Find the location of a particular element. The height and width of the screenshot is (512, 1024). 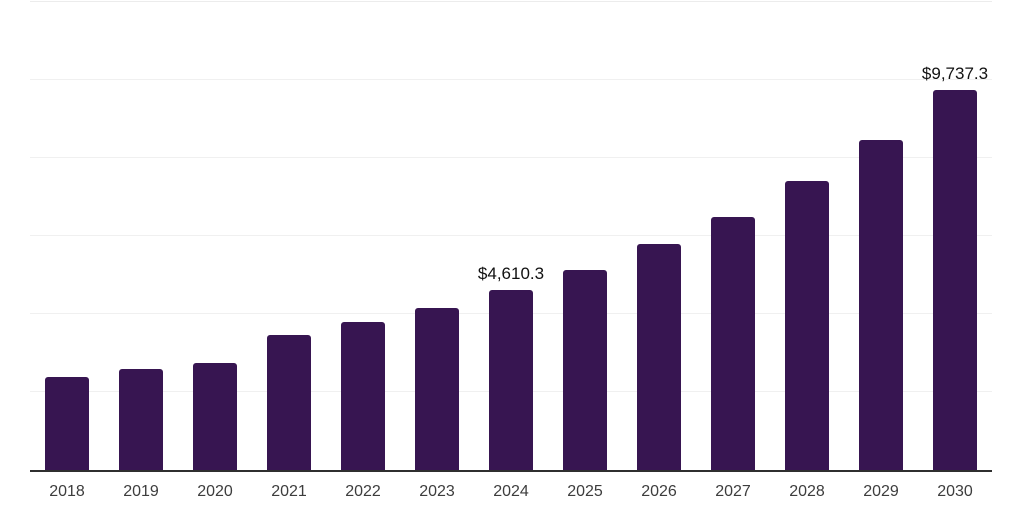

x-tick-label-2022: 2022 is located at coordinates (363, 491).